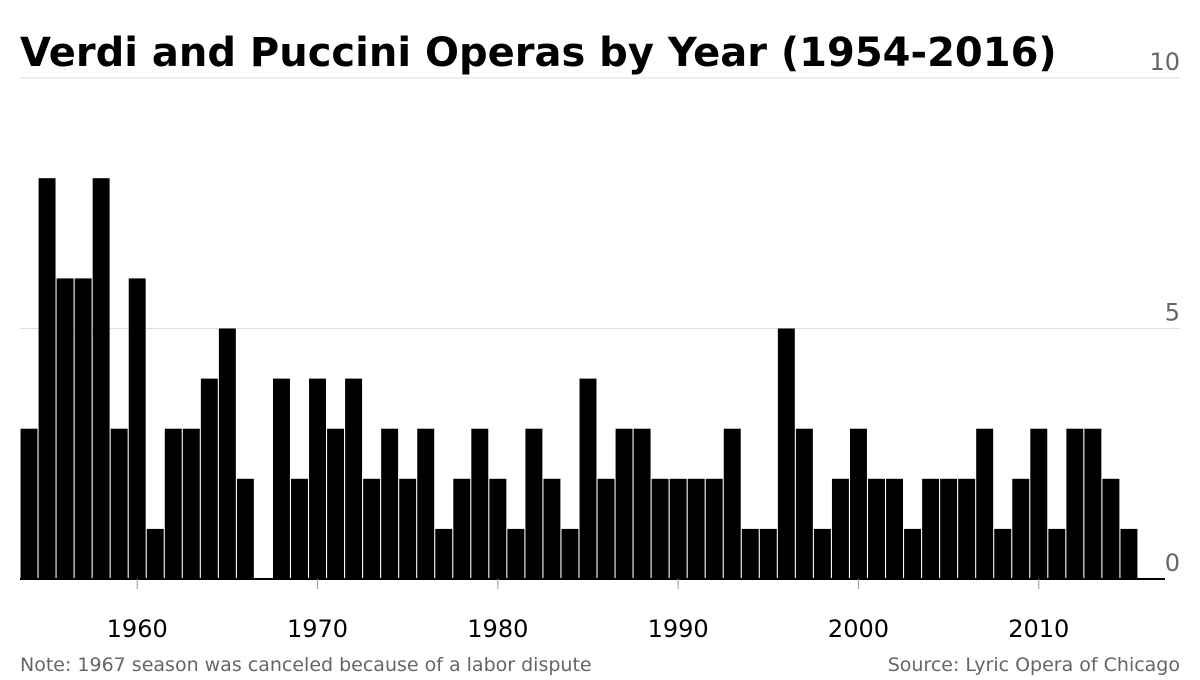  I want to click on x-tick-label: 1970, so click(317, 629).